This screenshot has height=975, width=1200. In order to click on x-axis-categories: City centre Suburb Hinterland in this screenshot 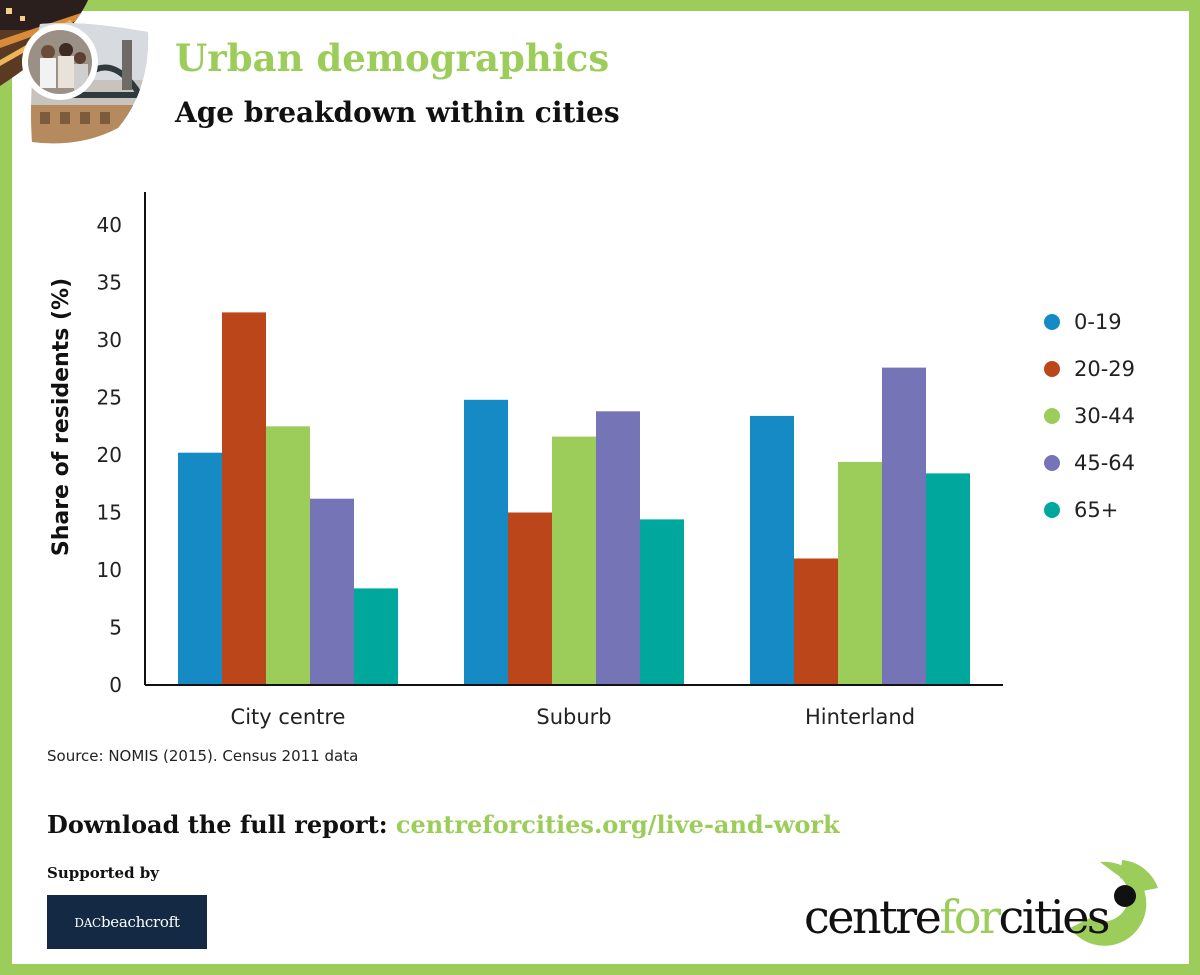, I will do `click(573, 717)`.